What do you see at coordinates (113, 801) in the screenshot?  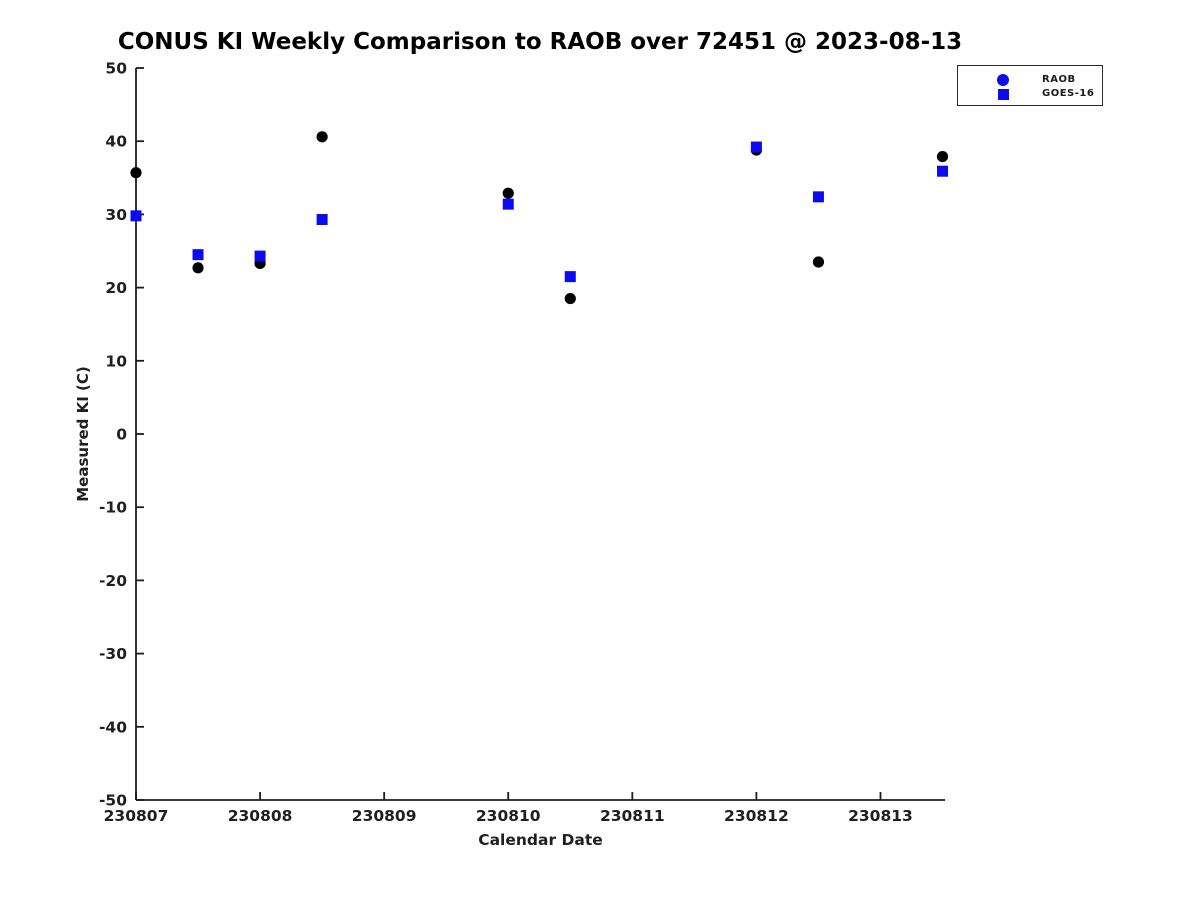 I see `y-tick-label: -50` at bounding box center [113, 801].